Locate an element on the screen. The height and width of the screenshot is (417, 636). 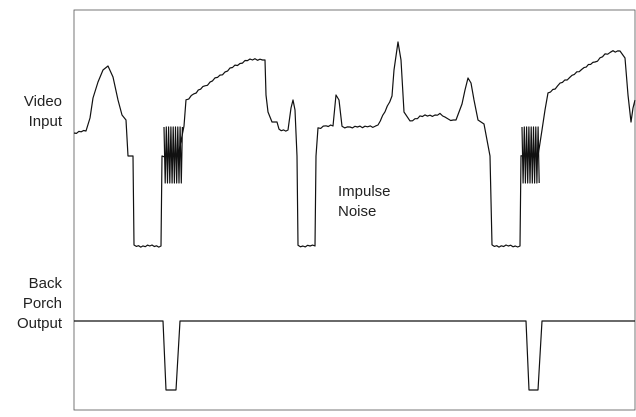
impulse-noise-label-line-1: Impulse is located at coordinates (364, 191).